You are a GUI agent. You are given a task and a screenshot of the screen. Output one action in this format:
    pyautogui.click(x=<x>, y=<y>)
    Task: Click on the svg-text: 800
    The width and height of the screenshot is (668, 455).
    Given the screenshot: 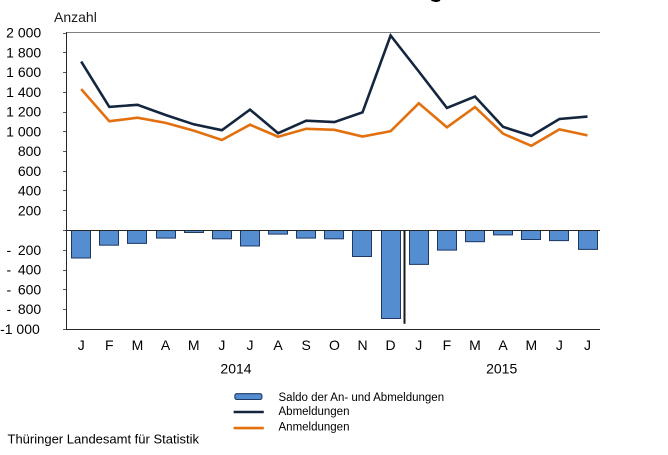 What is the action you would take?
    pyautogui.click(x=30, y=151)
    